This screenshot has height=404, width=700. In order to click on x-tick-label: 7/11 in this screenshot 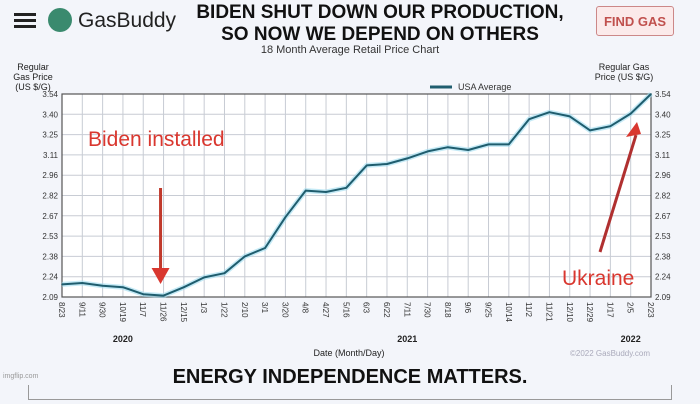, I will do `click(406, 310)`.